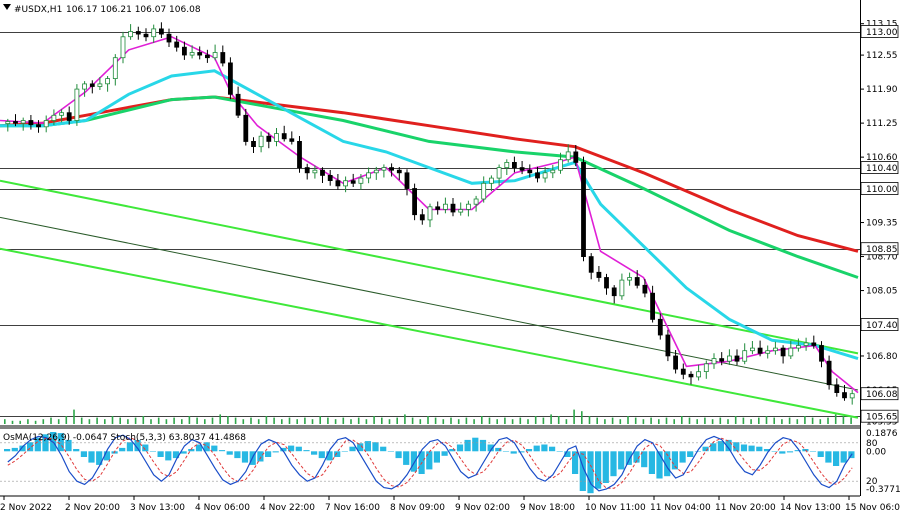  I want to click on osma-tick-label: 0.00, so click(876, 452).